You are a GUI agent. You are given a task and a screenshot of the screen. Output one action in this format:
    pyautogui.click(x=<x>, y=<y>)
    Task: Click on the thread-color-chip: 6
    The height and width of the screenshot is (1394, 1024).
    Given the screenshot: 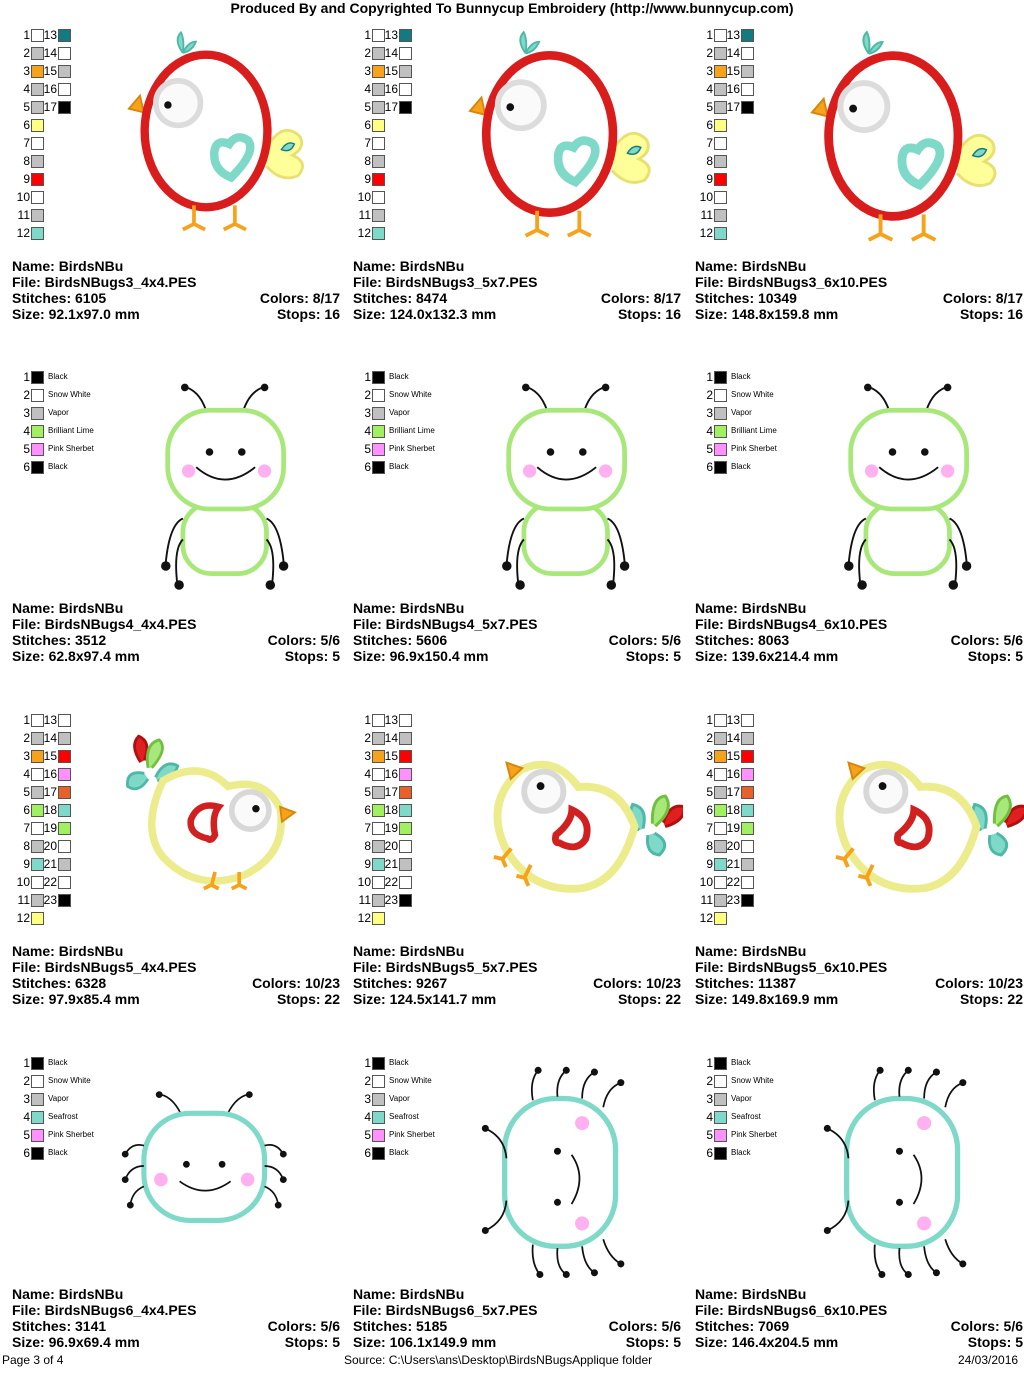 What is the action you would take?
    pyautogui.click(x=30, y=810)
    